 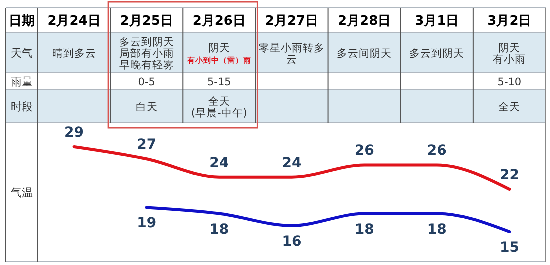 What do you see at coordinates (147, 224) in the screenshot?
I see `data-label: 19` at bounding box center [147, 224].